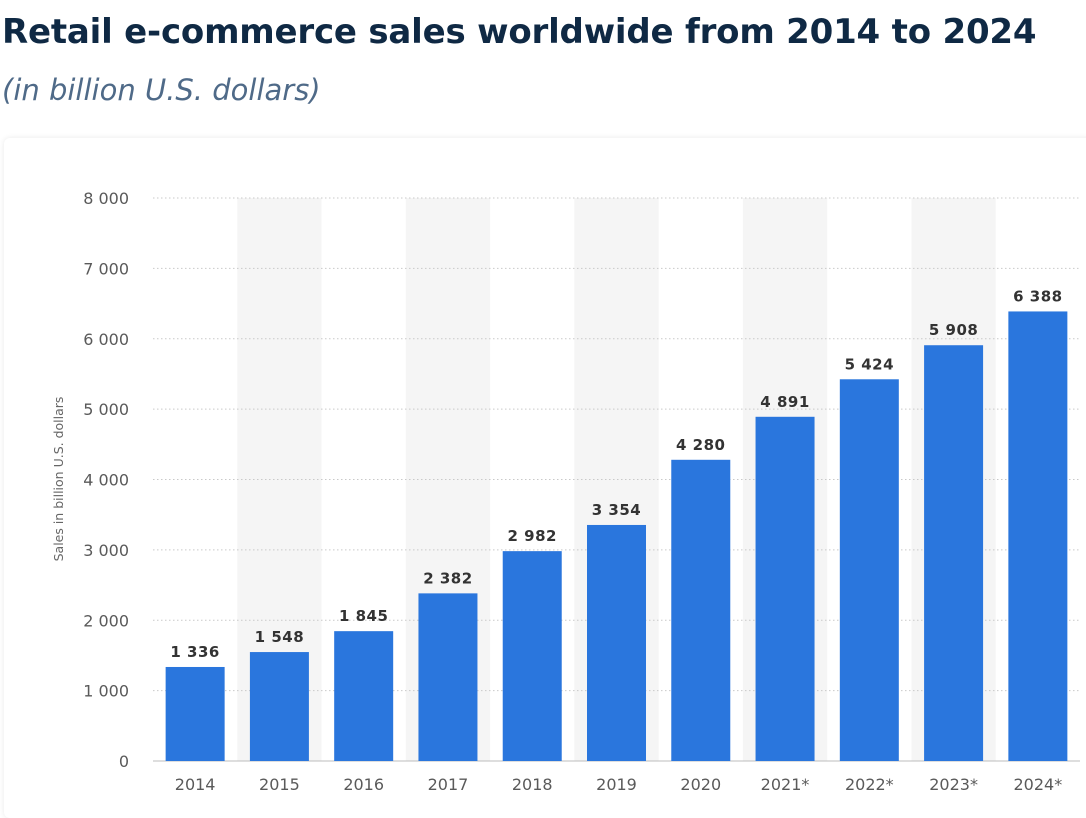  Describe the element at coordinates (700, 784) in the screenshot. I see `x-tick-label: 2020` at that location.